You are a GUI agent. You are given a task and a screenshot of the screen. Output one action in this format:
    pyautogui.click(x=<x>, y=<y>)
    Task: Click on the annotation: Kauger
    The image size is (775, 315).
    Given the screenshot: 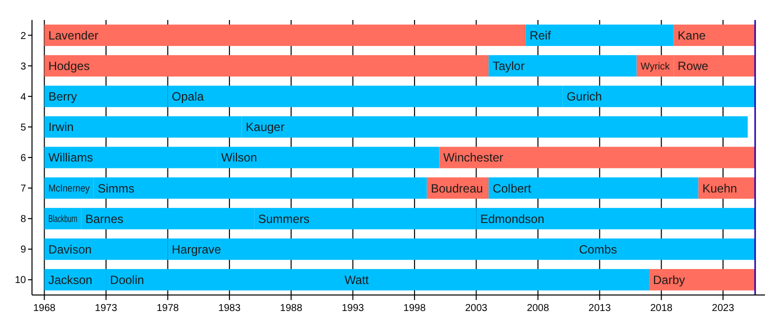 What is the action you would take?
    pyautogui.click(x=265, y=127)
    